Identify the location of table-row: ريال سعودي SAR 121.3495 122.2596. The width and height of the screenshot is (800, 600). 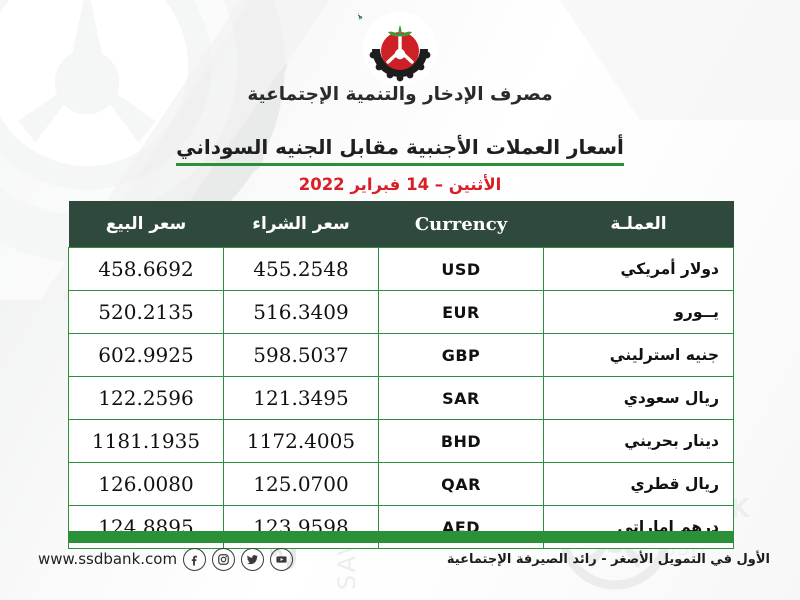
(401, 398).